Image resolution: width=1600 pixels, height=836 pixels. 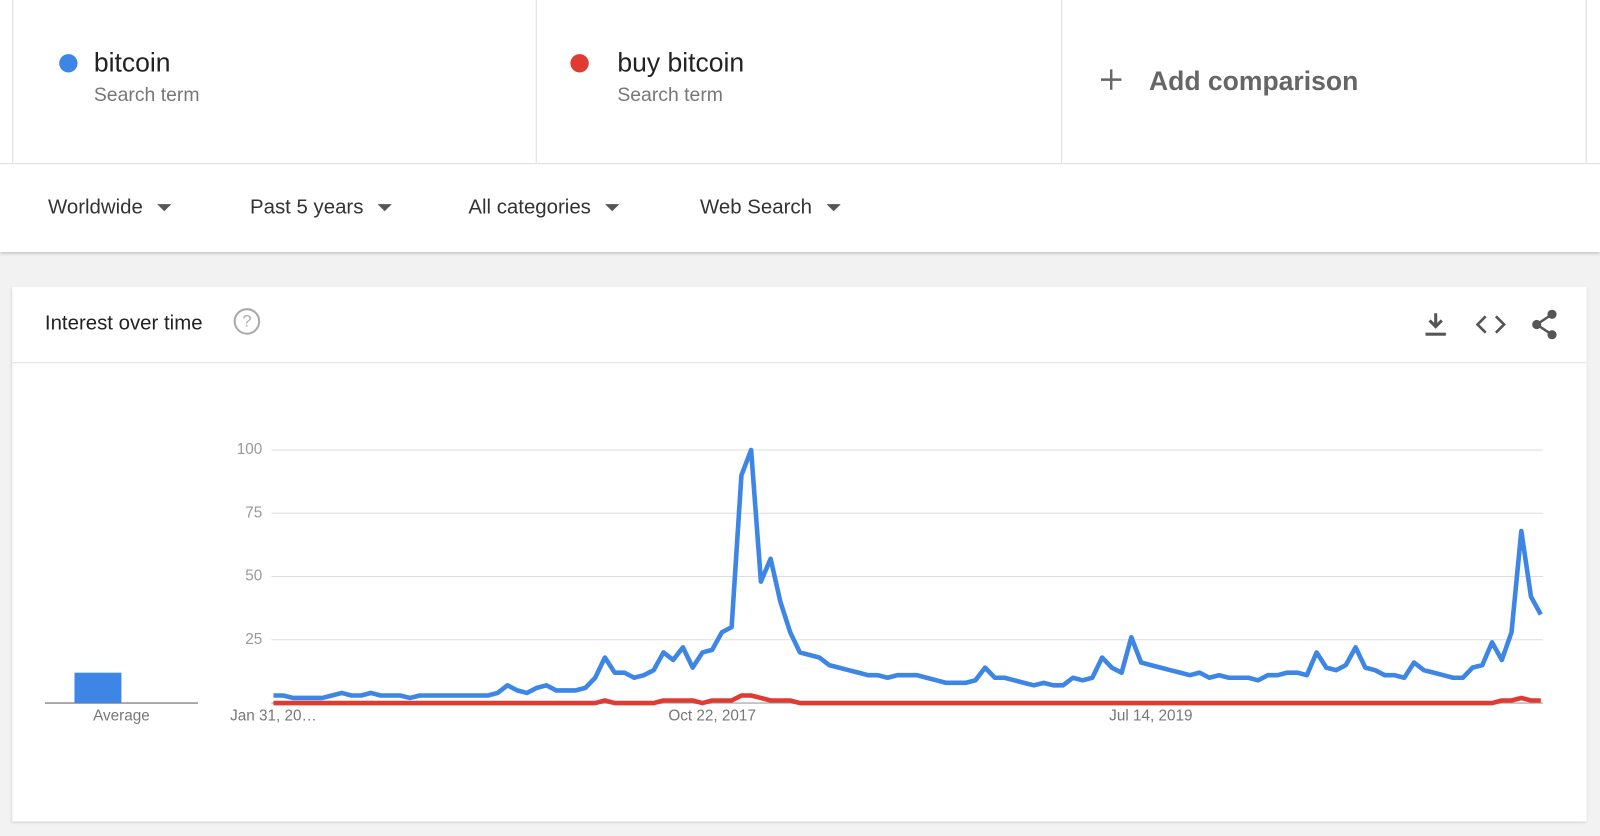 What do you see at coordinates (123, 323) in the screenshot?
I see `card-title: Interest over time` at bounding box center [123, 323].